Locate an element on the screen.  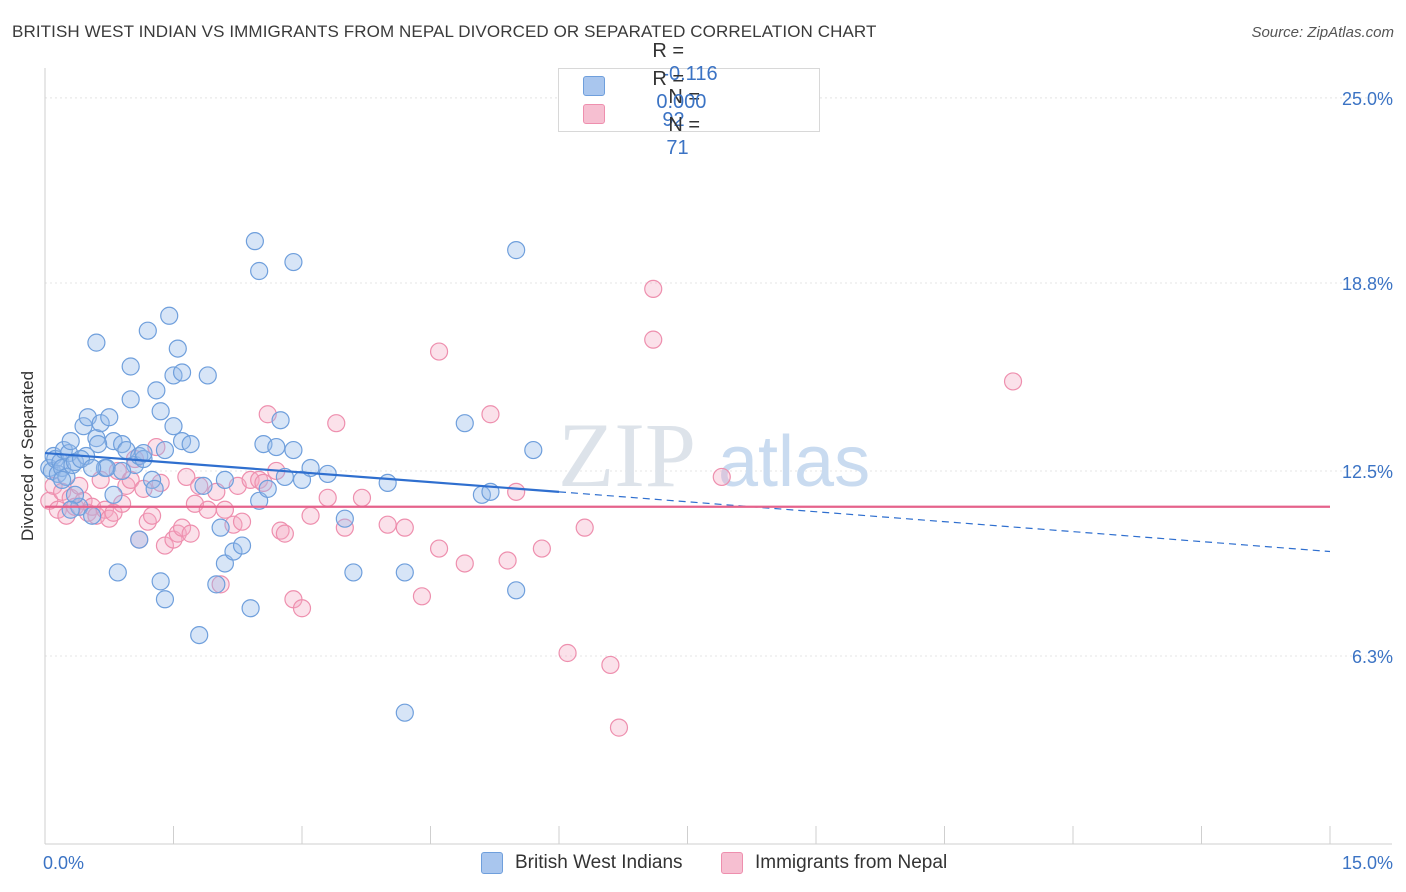
r-value: 0.000 is located at coordinates (681, 102).